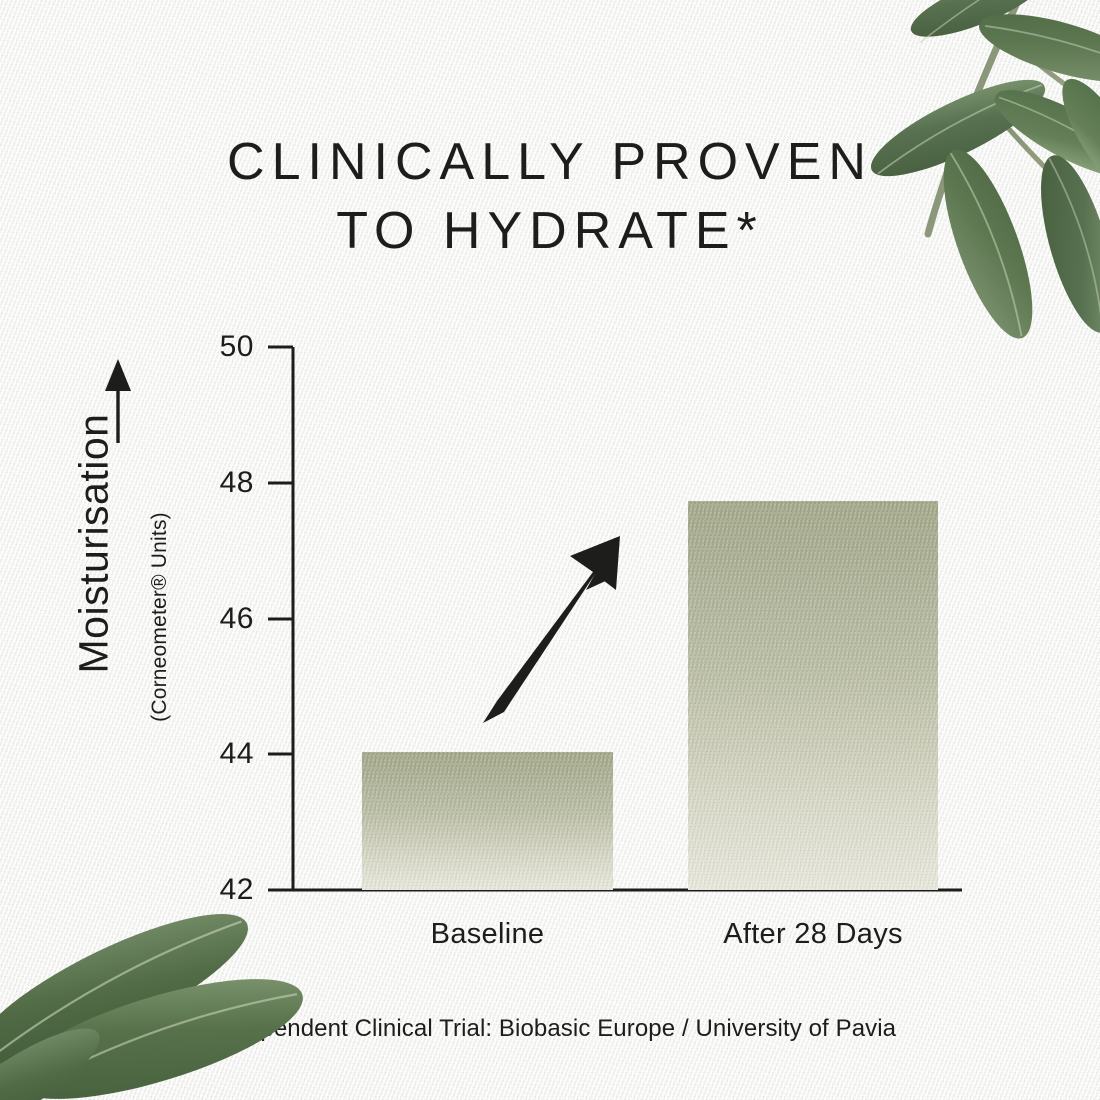 The width and height of the screenshot is (1100, 1100). What do you see at coordinates (236, 889) in the screenshot?
I see `y-tick-label-42: 42` at bounding box center [236, 889].